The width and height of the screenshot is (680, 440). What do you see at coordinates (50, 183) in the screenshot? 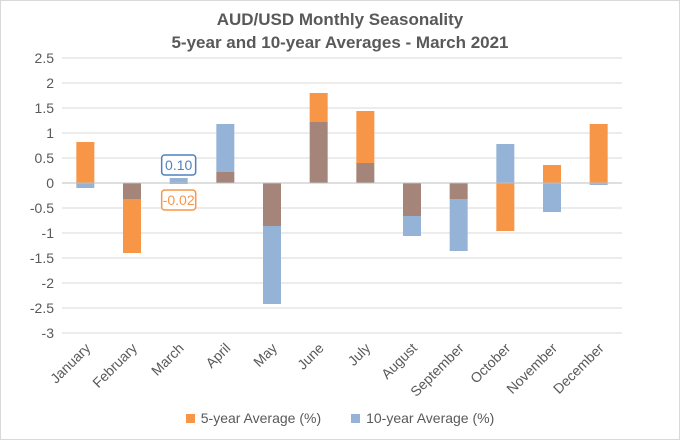
I see `y-tick-label: 0` at bounding box center [50, 183].